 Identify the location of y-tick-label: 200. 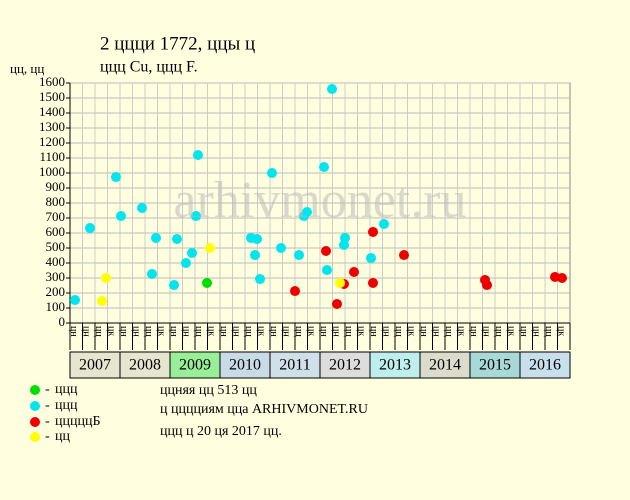
(56, 291).